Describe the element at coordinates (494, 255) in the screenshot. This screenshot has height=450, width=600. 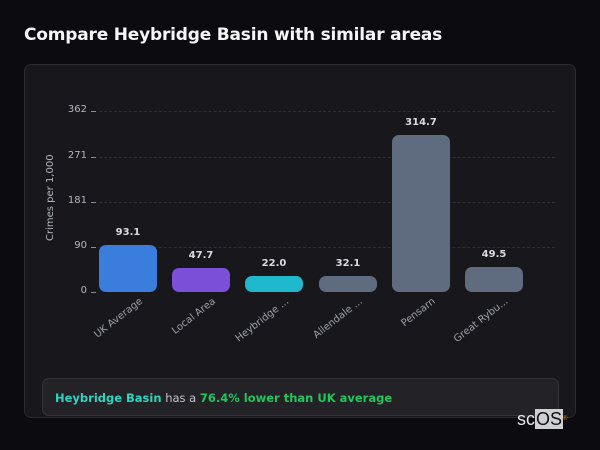
I see `bar-value-label: 49.5` at that location.